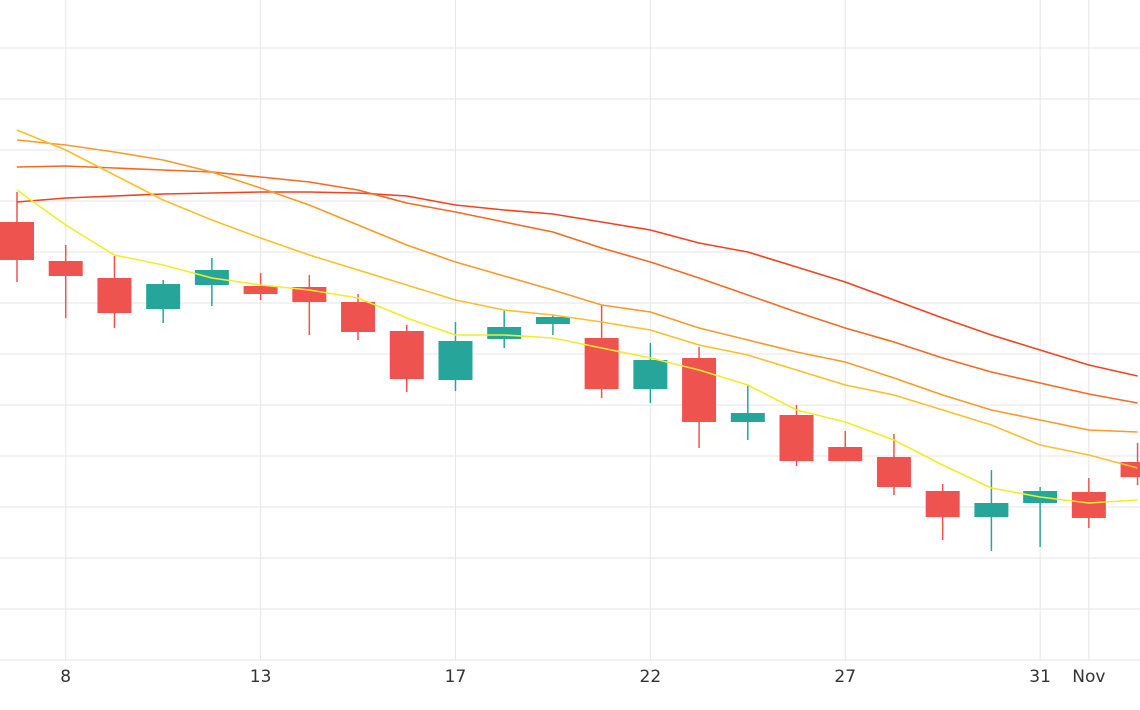 This screenshot has width=1140, height=710. What do you see at coordinates (456, 677) in the screenshot?
I see `x-tick-label: 17` at bounding box center [456, 677].